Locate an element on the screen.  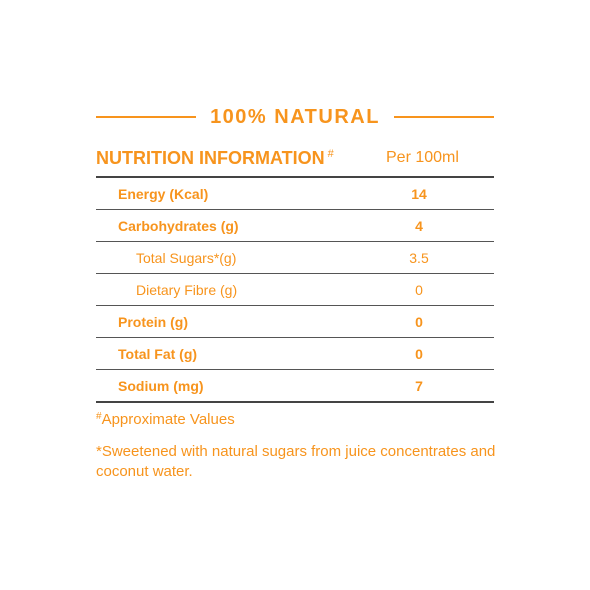
table-row-carbohydrates: Carbohydrates (g) 4 is located at coordinates (295, 225).